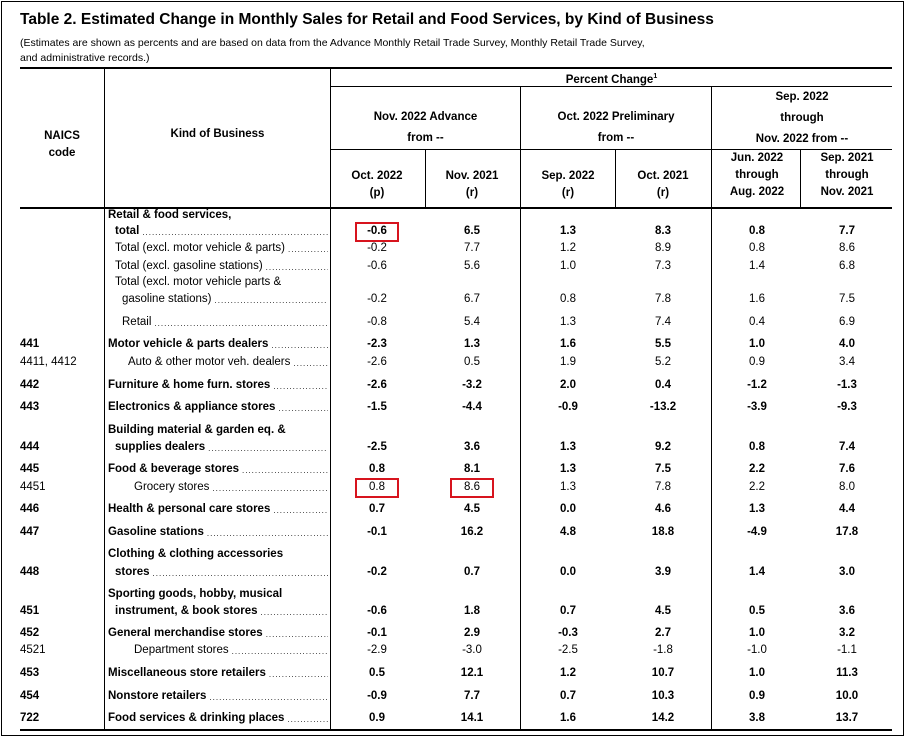  I want to click on kind-of-business-label: Retail, so click(137, 322).